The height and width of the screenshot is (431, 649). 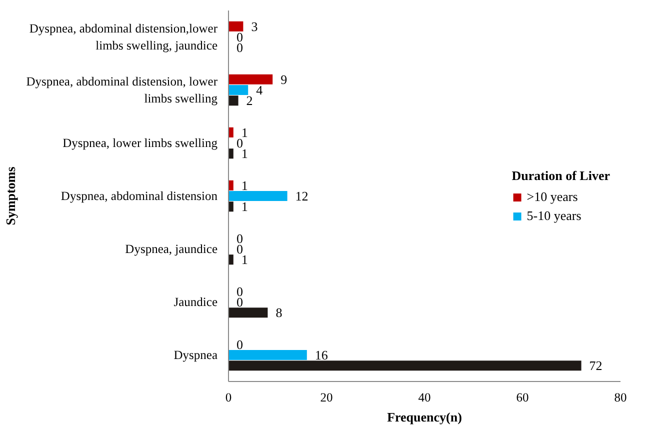 What do you see at coordinates (249, 100) in the screenshot?
I see `data-label: 2` at bounding box center [249, 100].